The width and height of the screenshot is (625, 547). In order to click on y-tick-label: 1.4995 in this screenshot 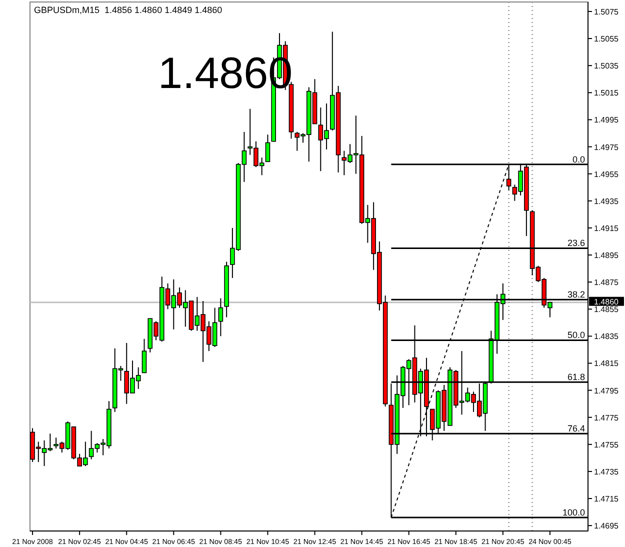, I will do `click(607, 120)`.